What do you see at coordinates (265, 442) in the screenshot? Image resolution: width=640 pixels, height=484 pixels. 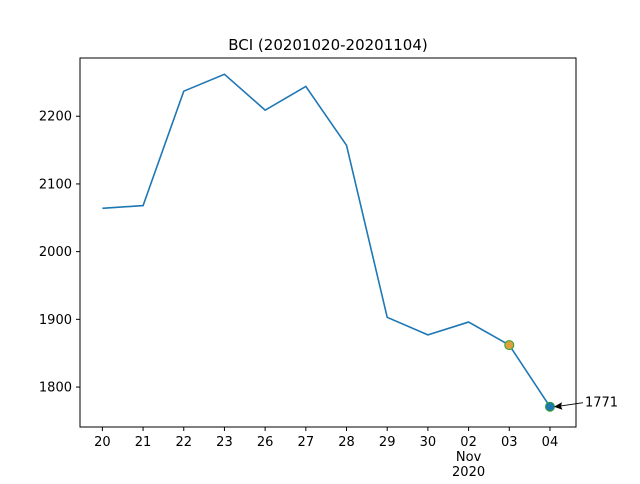 I see `x-tick-label: 26` at bounding box center [265, 442].